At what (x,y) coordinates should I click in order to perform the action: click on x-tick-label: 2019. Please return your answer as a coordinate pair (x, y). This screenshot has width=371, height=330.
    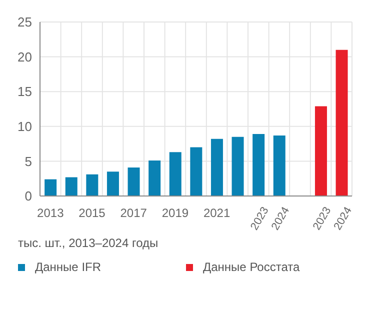
    Looking at the image, I should click on (175, 213).